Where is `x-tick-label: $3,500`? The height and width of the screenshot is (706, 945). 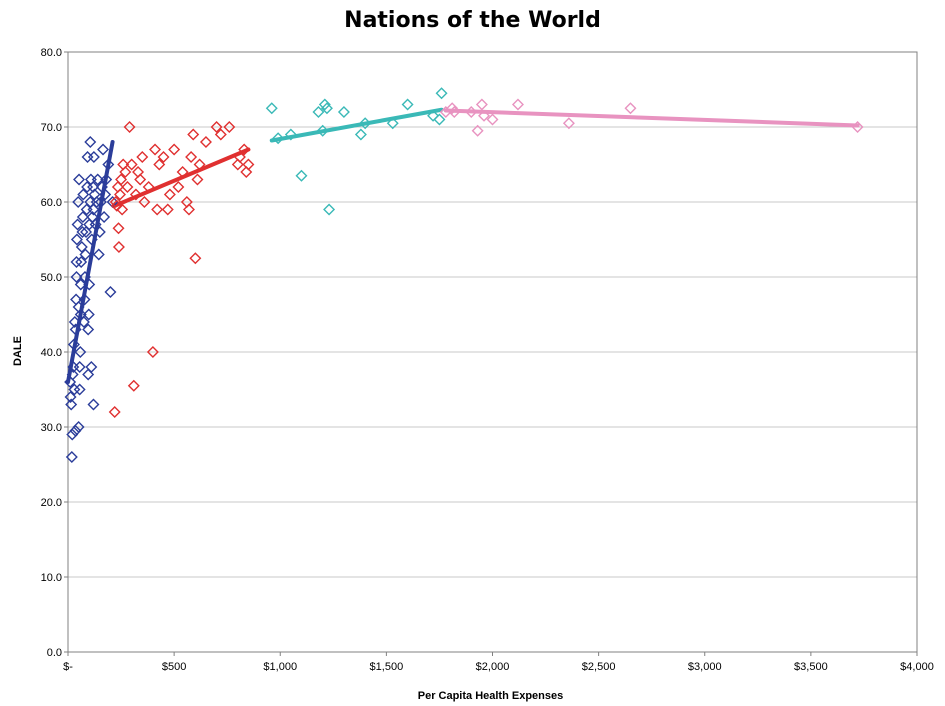
x-tick-label: $3,500 is located at coordinates (811, 667).